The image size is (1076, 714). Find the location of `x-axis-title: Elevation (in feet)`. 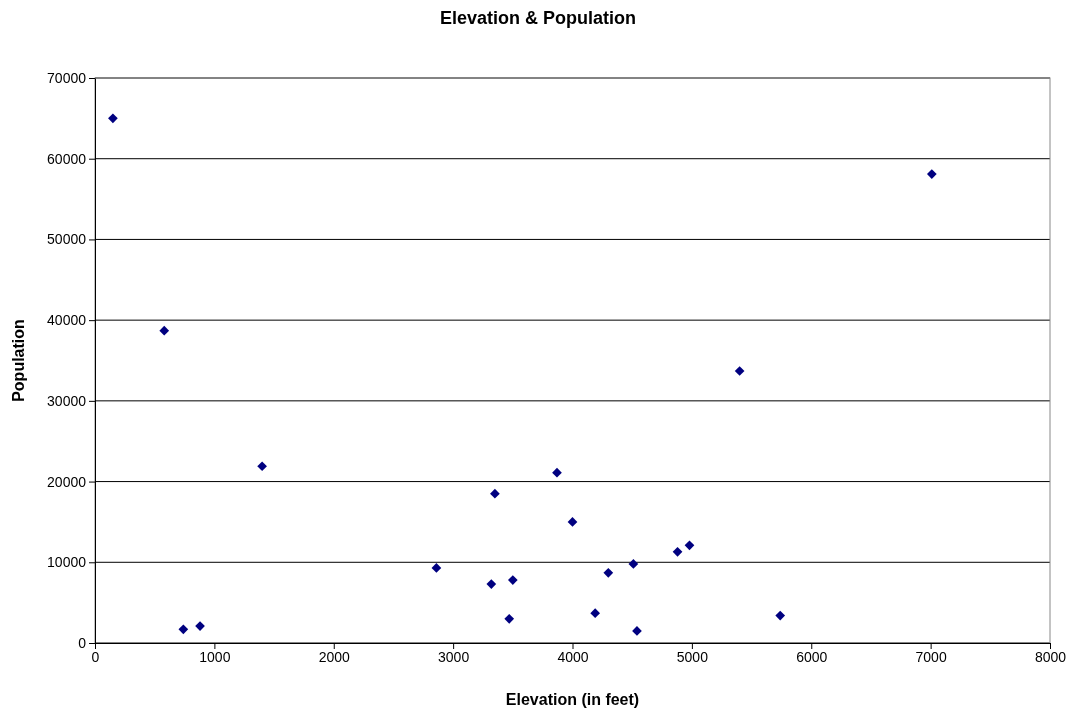

x-axis-title: Elevation (in feet) is located at coordinates (572, 699).